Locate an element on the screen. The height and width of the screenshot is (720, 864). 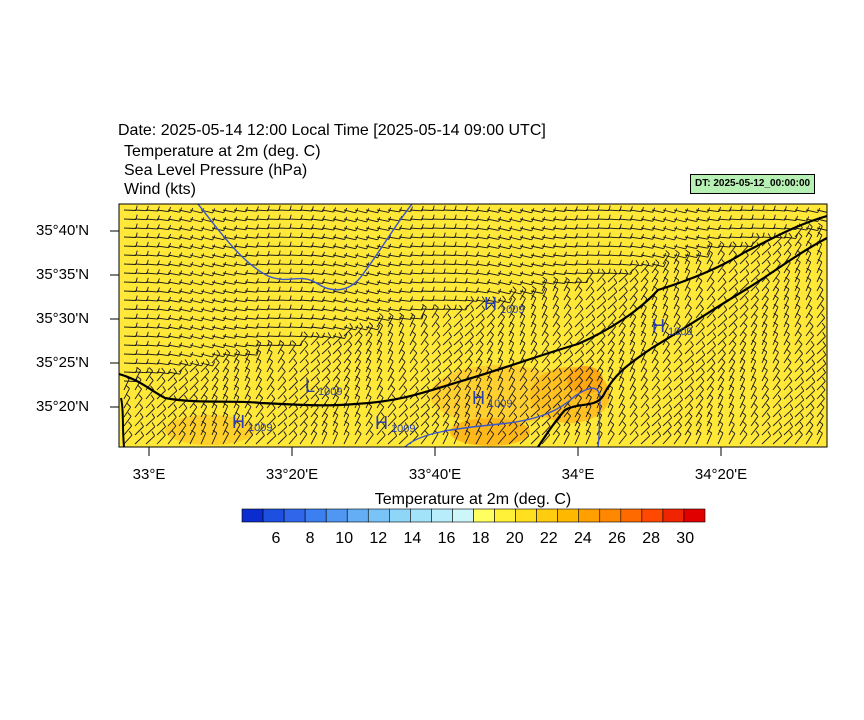
field-label-wind: Wind (kts) is located at coordinates (160, 189).